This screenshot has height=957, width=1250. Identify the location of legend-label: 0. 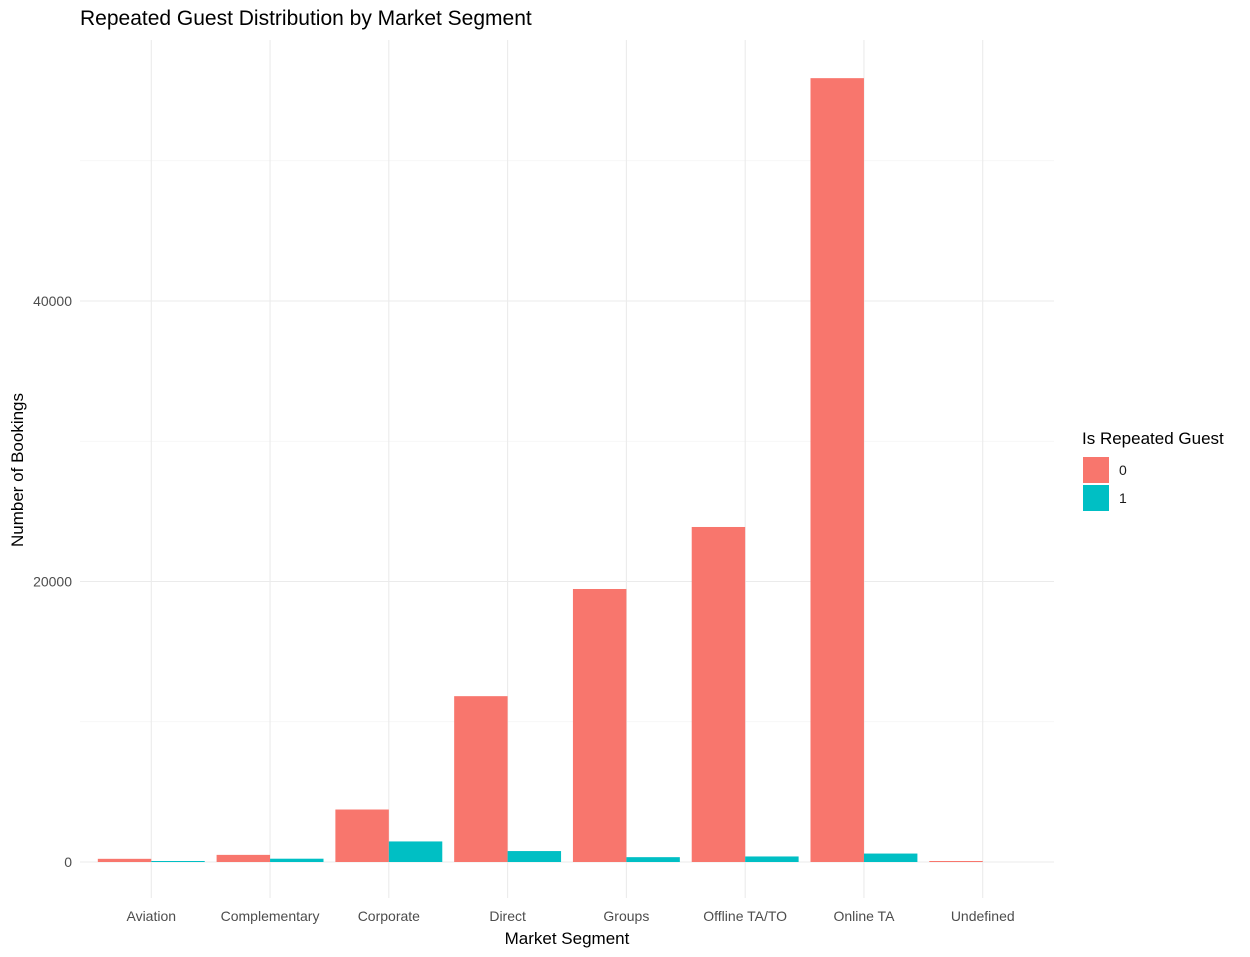
(1123, 470).